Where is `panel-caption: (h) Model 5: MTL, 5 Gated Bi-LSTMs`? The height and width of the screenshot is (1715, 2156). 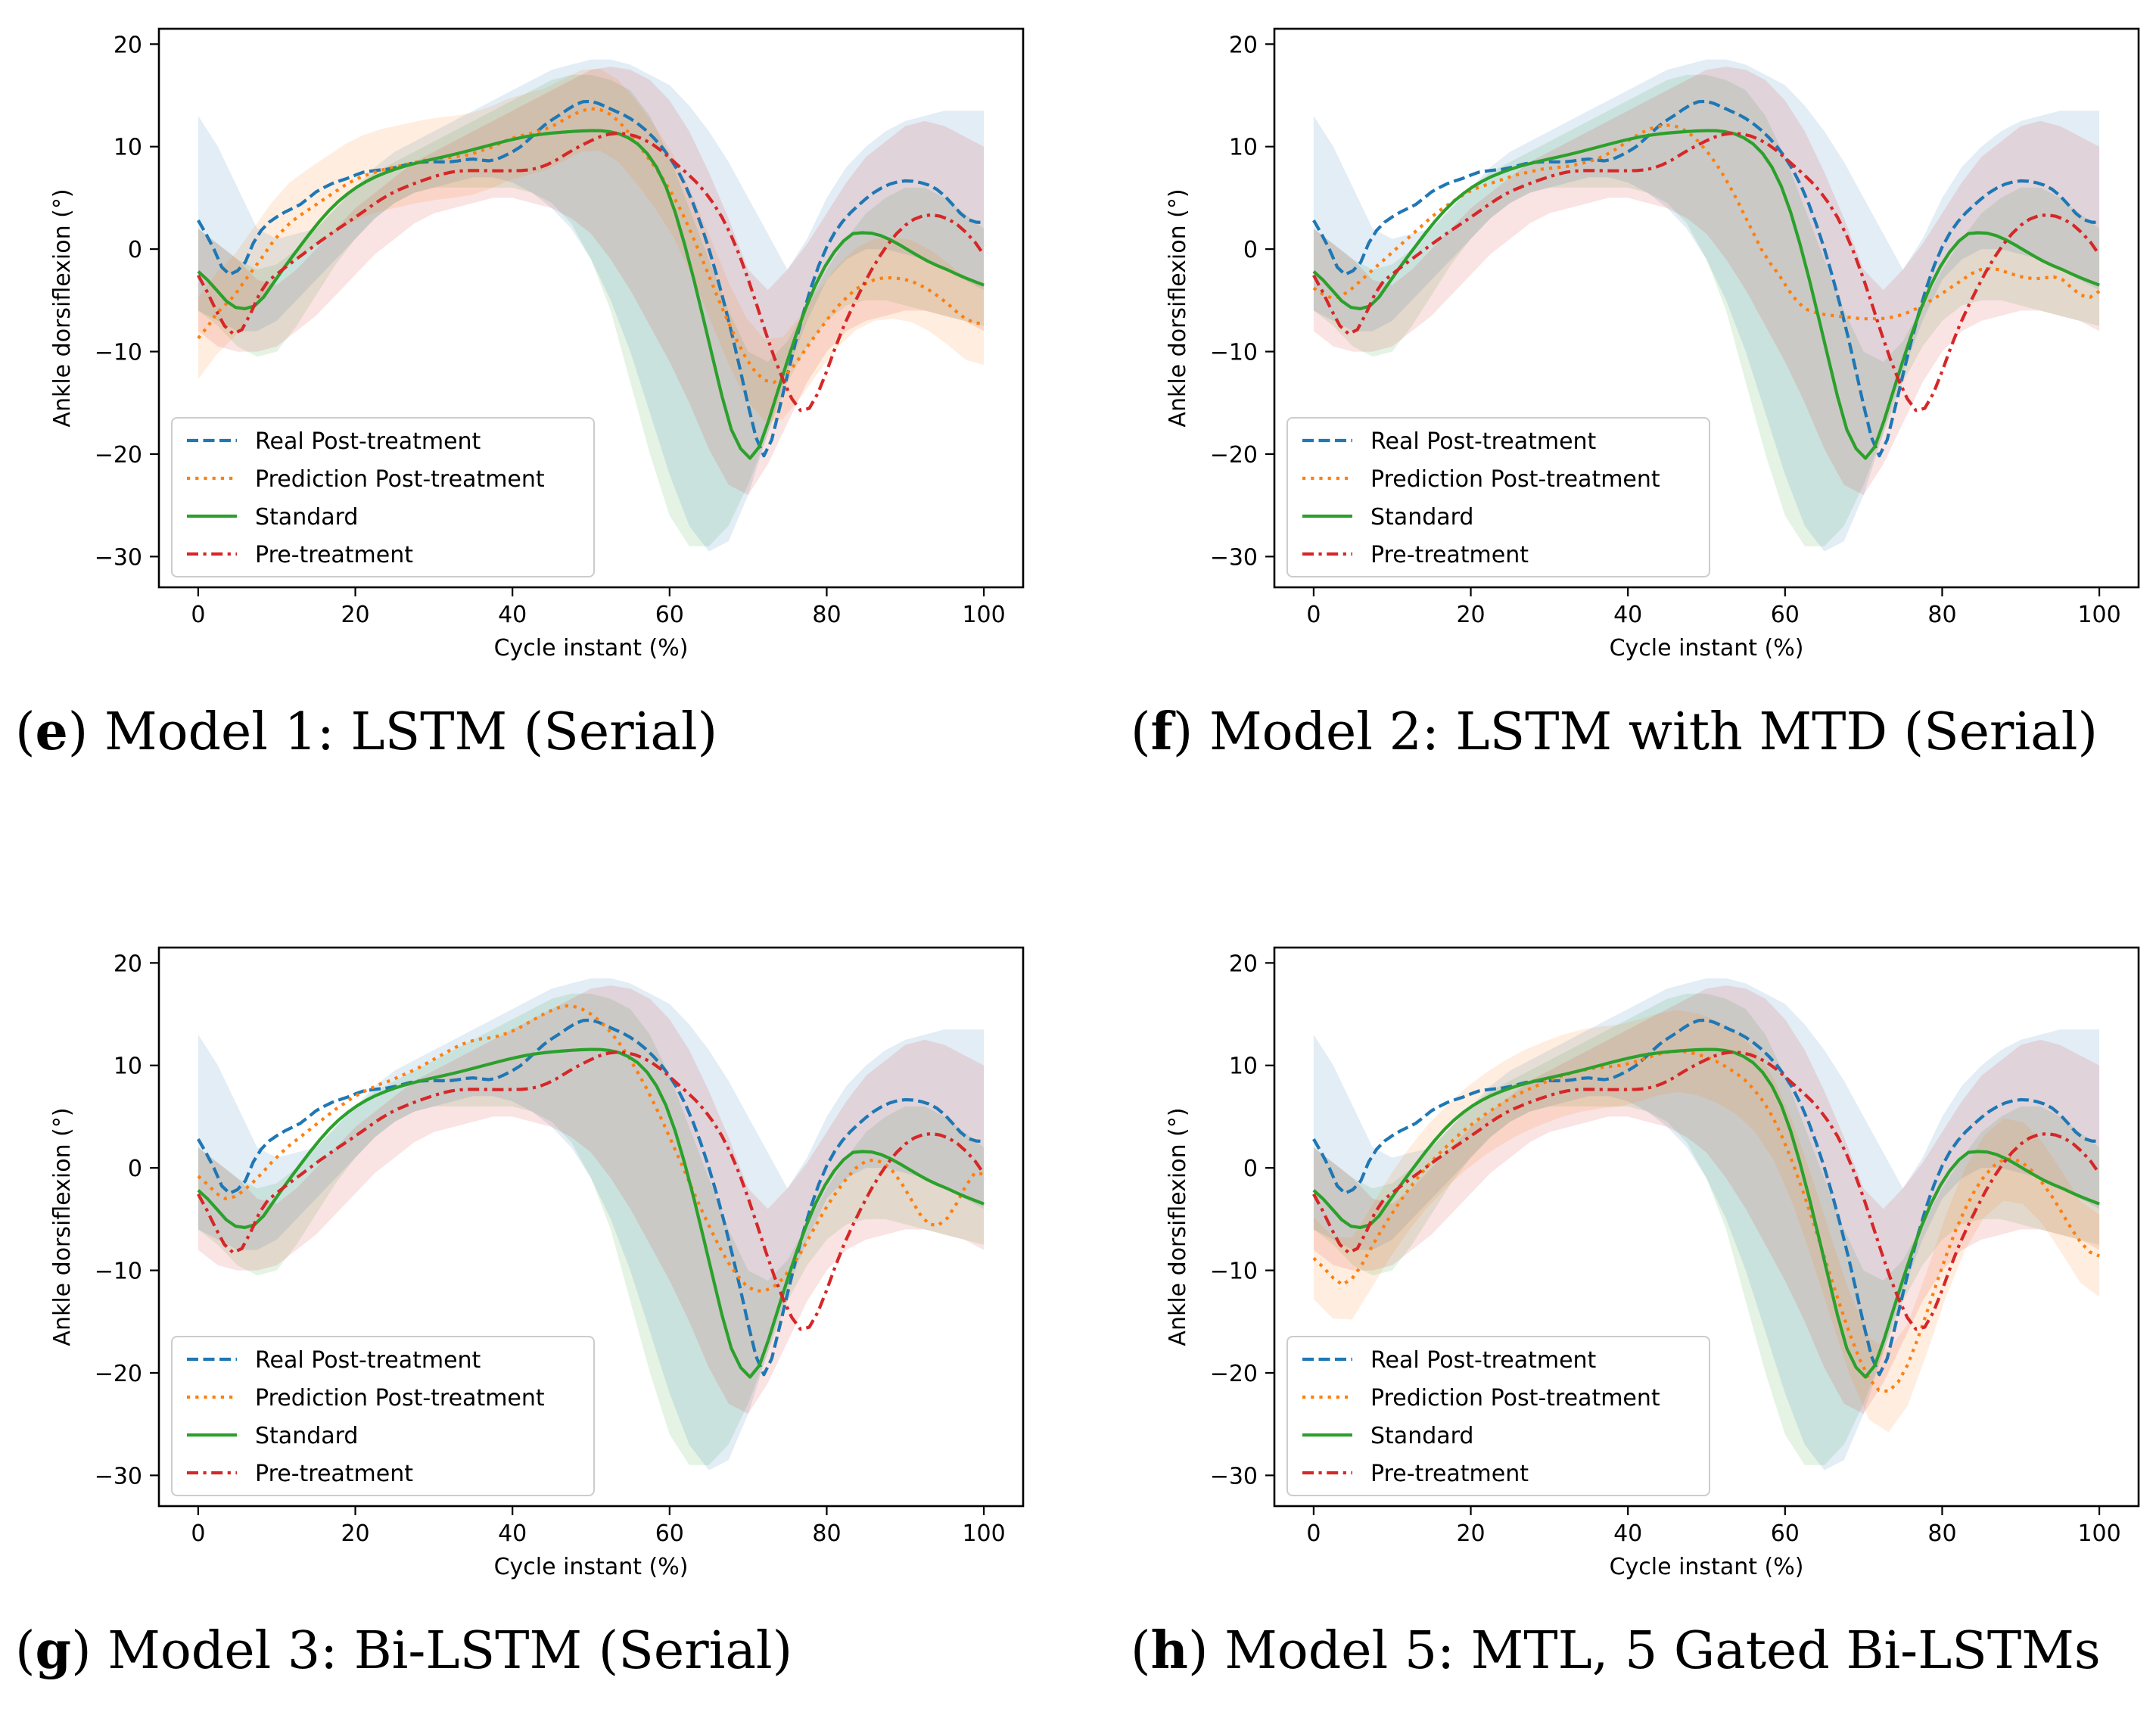
panel-caption: (h) Model 5: MTL, 5 Gated Bi-LSTMs is located at coordinates (1616, 1650).